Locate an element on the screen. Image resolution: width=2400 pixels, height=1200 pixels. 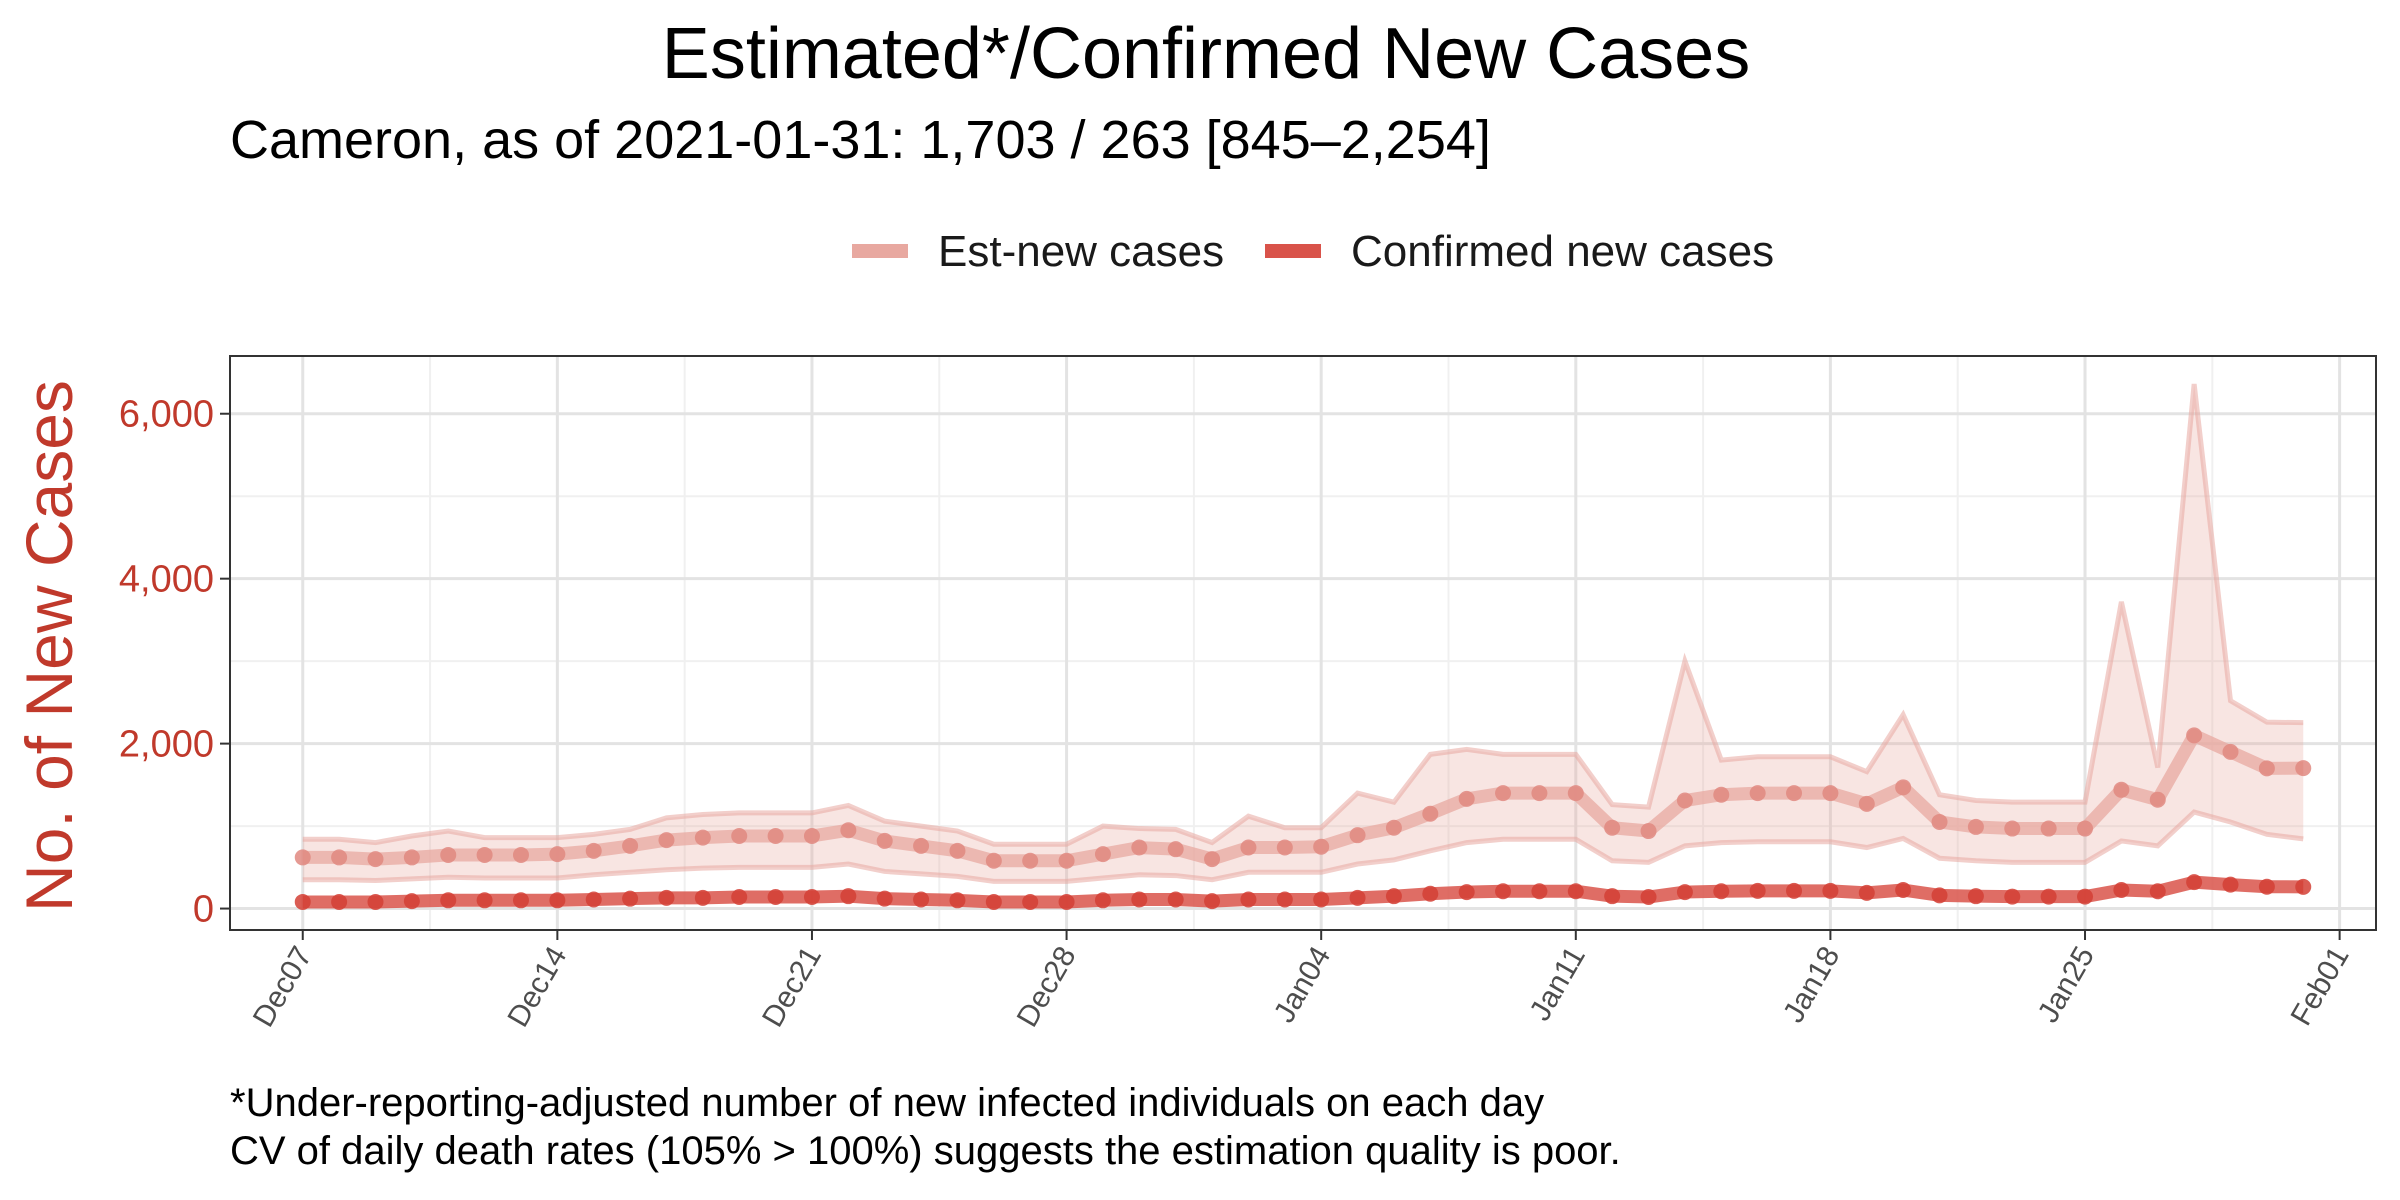
legend: Est-new cases Confirmed new cases is located at coordinates (1313, 251).